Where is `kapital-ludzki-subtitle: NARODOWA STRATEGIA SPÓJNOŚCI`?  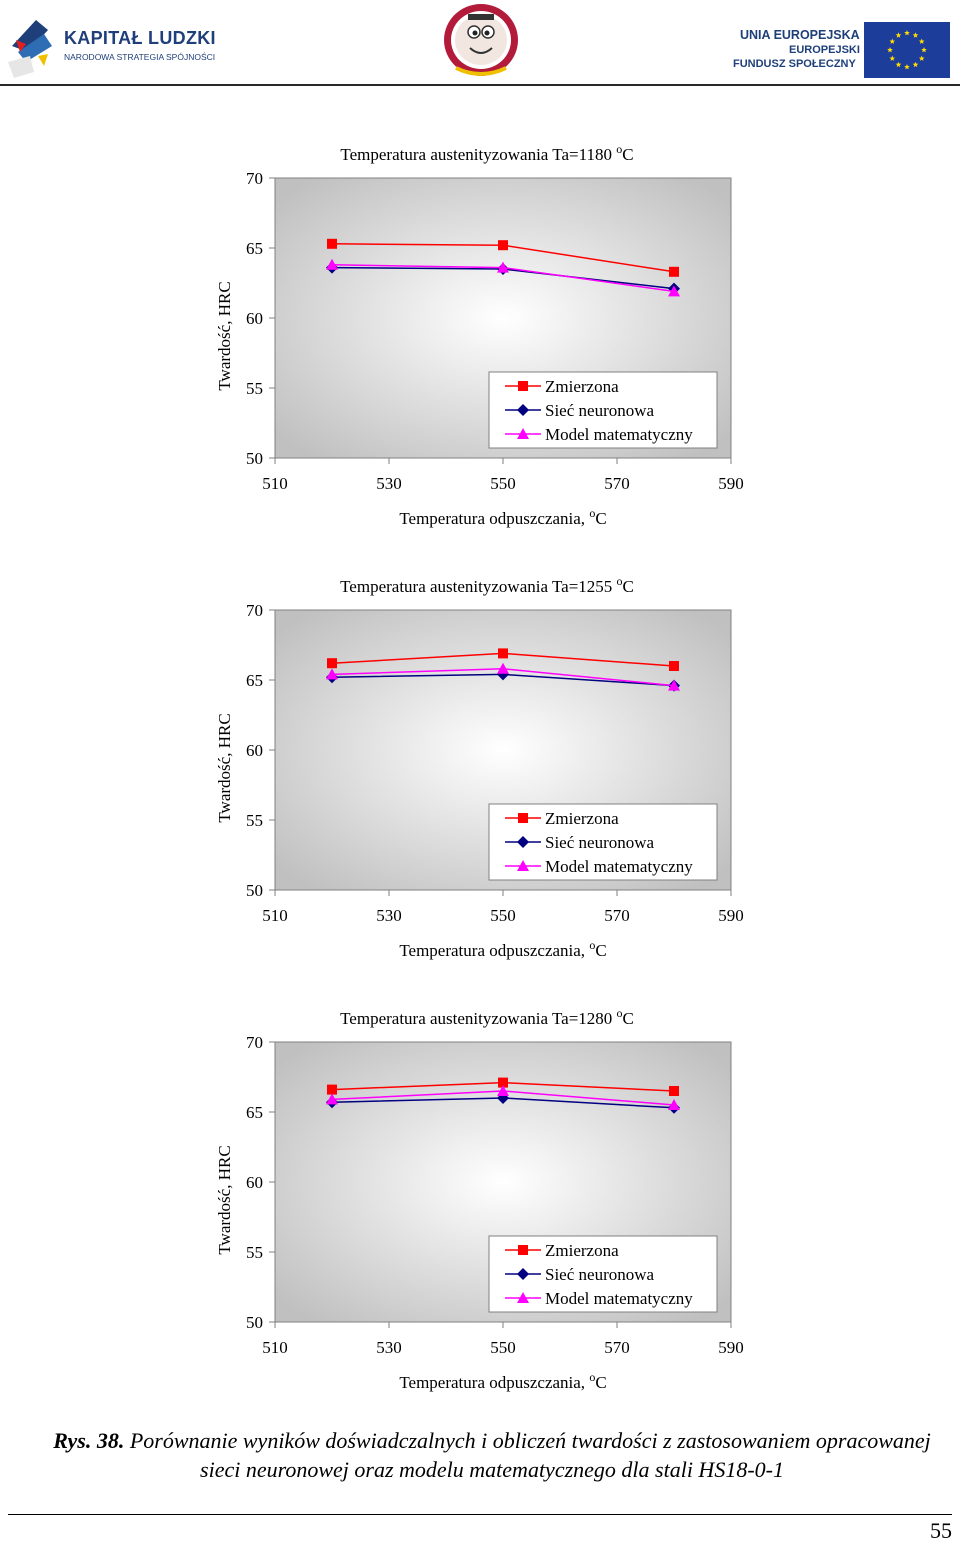
kapital-ludzki-subtitle: NARODOWA STRATEGIA SPÓJNOŚCI is located at coordinates (140, 57).